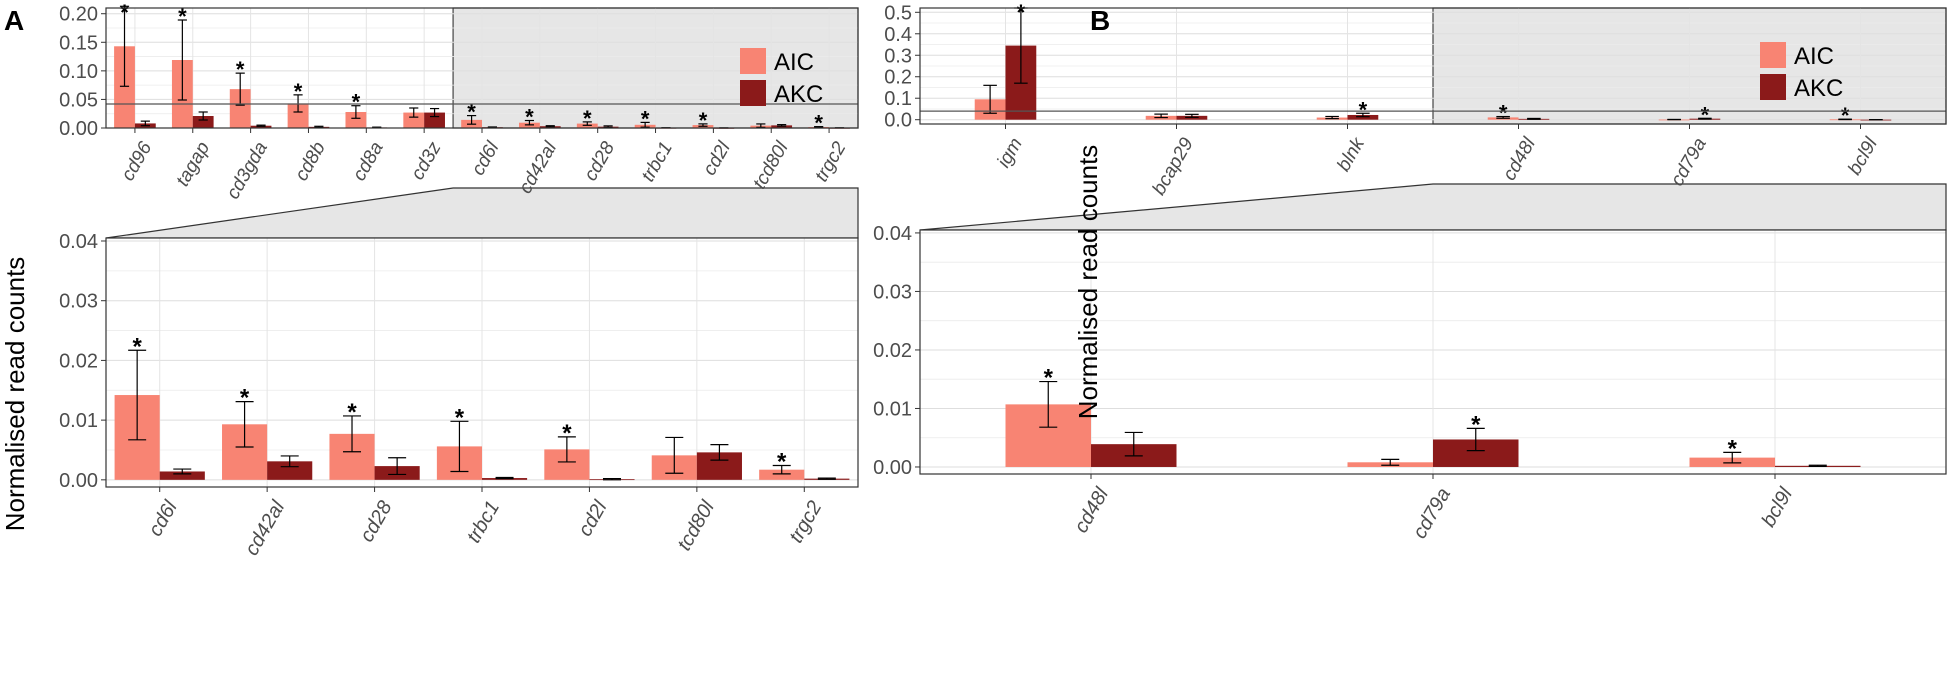  Describe the element at coordinates (898, 78) in the screenshot. I see `y-tick-label: 0.2` at that location.